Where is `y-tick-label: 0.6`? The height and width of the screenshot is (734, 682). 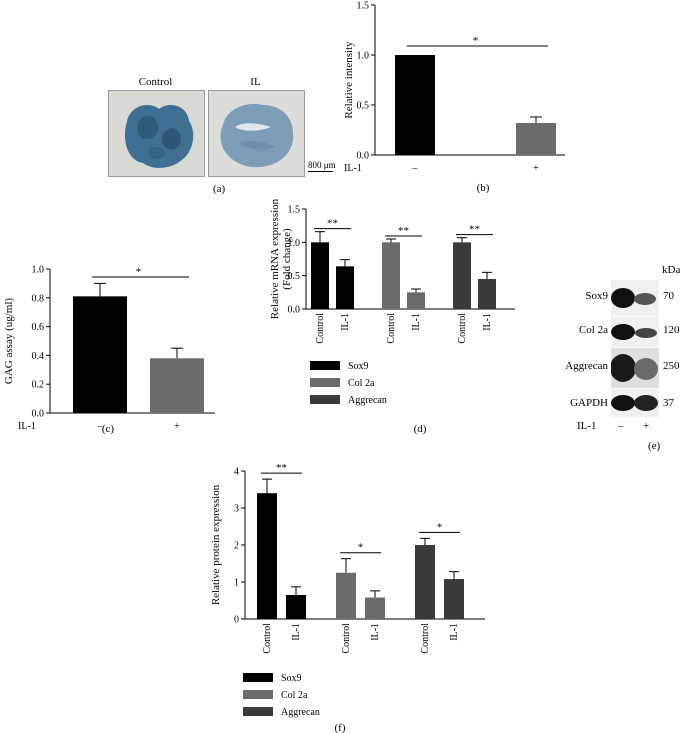 y-tick-label: 0.6 is located at coordinates (38, 327).